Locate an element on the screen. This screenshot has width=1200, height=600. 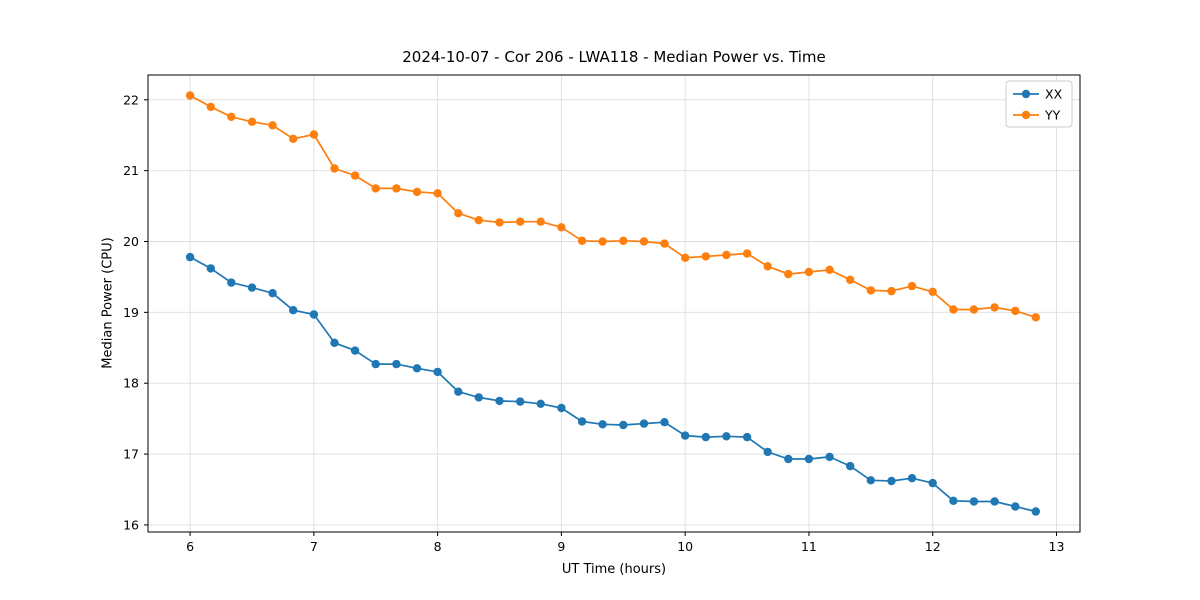
legend-label-YY: YY is located at coordinates (1052, 115).